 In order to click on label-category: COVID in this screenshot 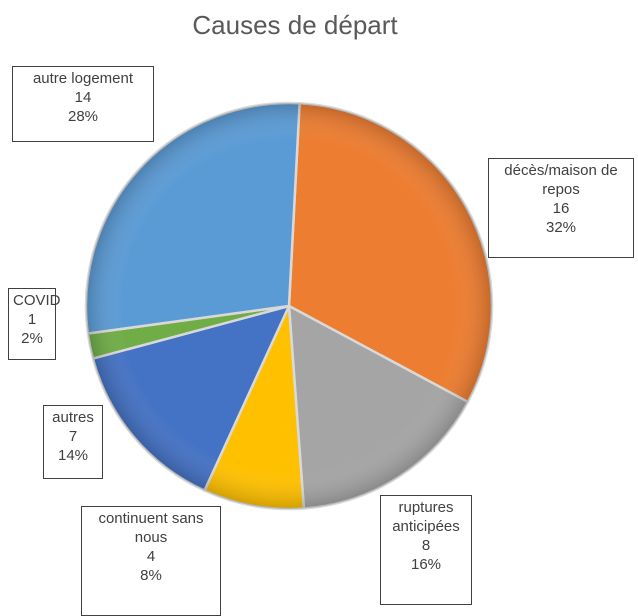, I will do `click(37, 300)`.